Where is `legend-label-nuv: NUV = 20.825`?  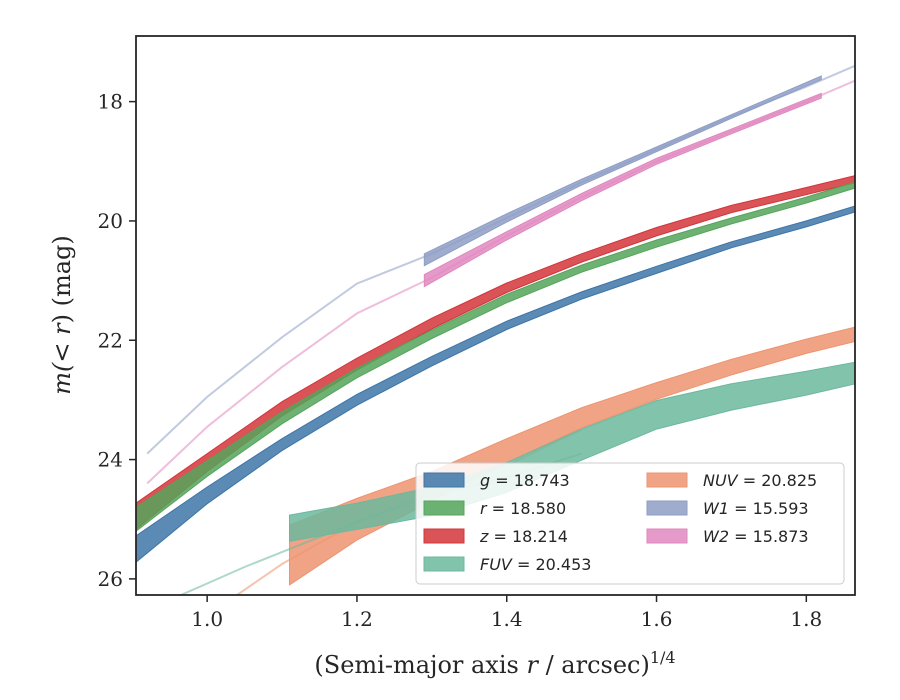
legend-label-nuv: NUV = 20.825 is located at coordinates (760, 480).